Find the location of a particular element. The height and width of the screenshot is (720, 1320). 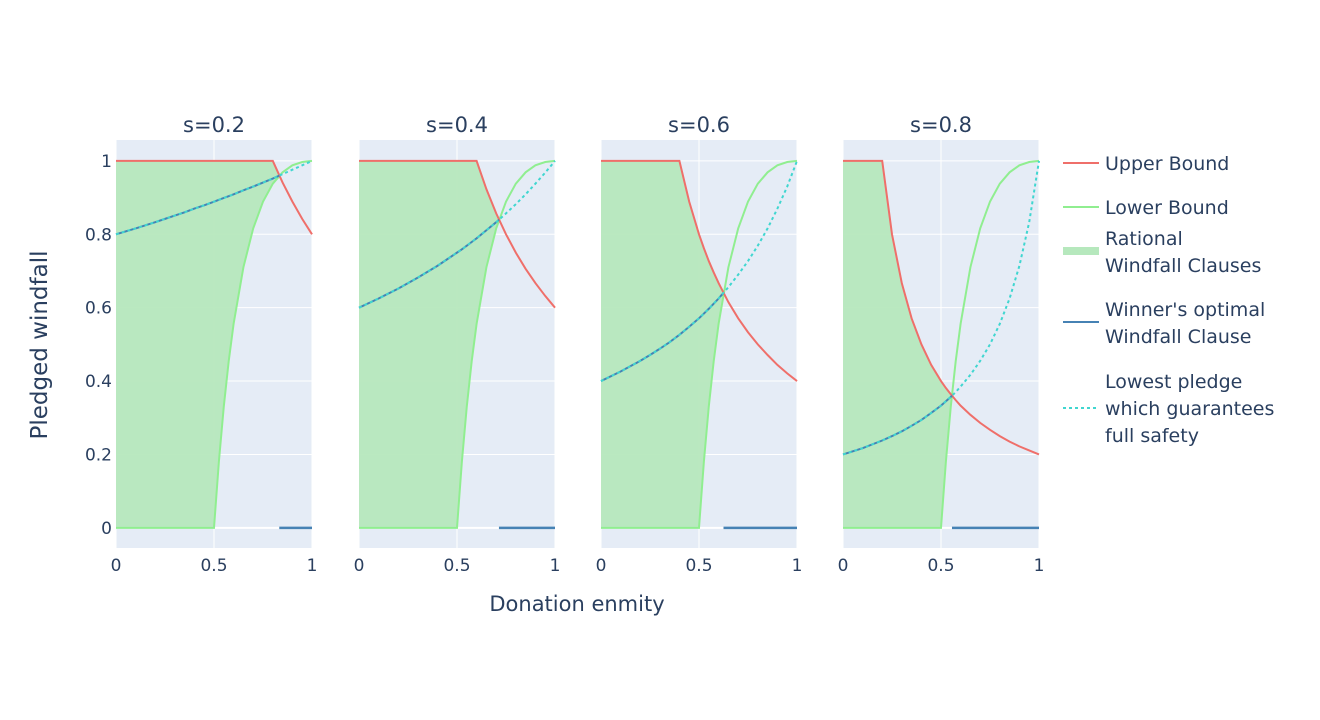

subplot-s=0.4: s=0.4 0 0.5 1 is located at coordinates (457, 344).